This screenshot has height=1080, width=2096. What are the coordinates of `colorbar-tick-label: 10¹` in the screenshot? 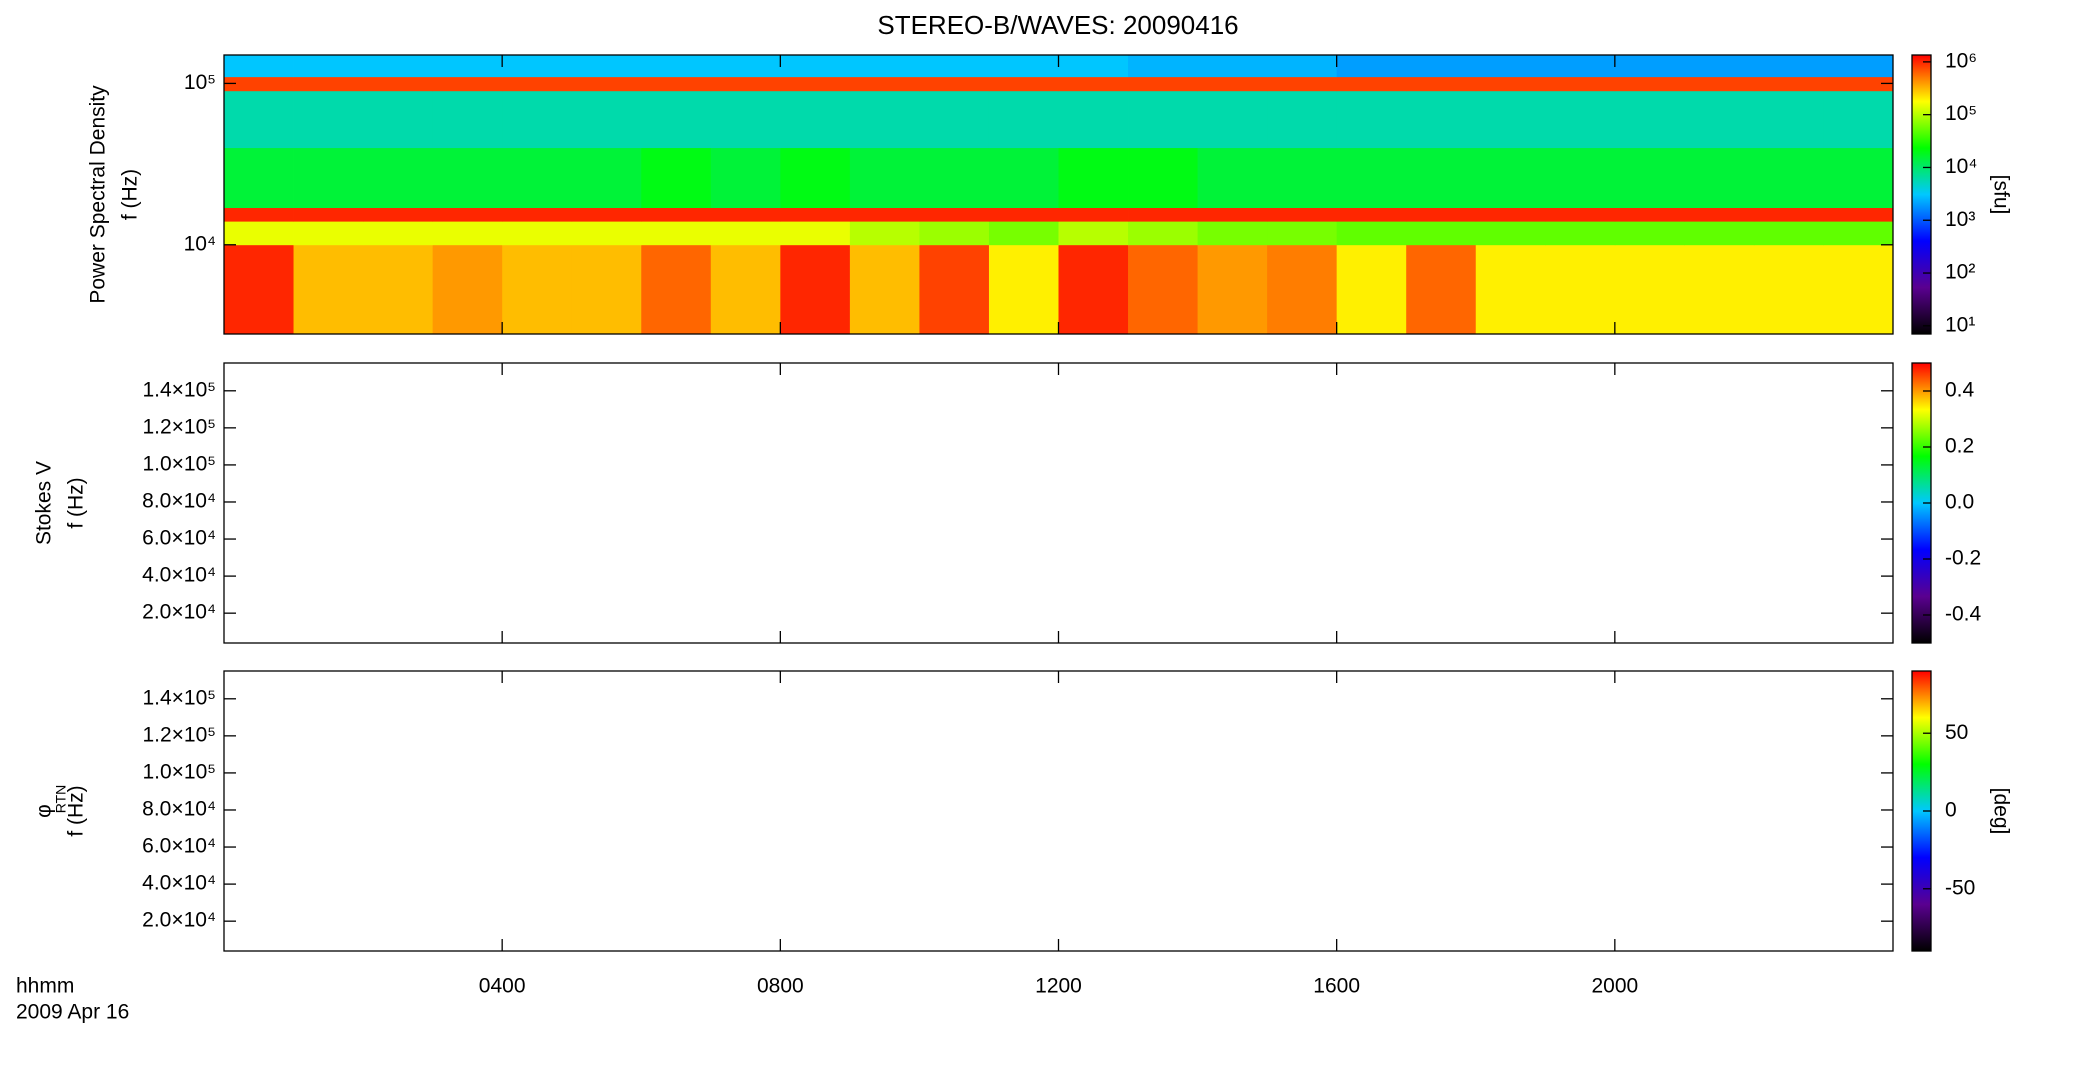 It's located at (1960, 324).